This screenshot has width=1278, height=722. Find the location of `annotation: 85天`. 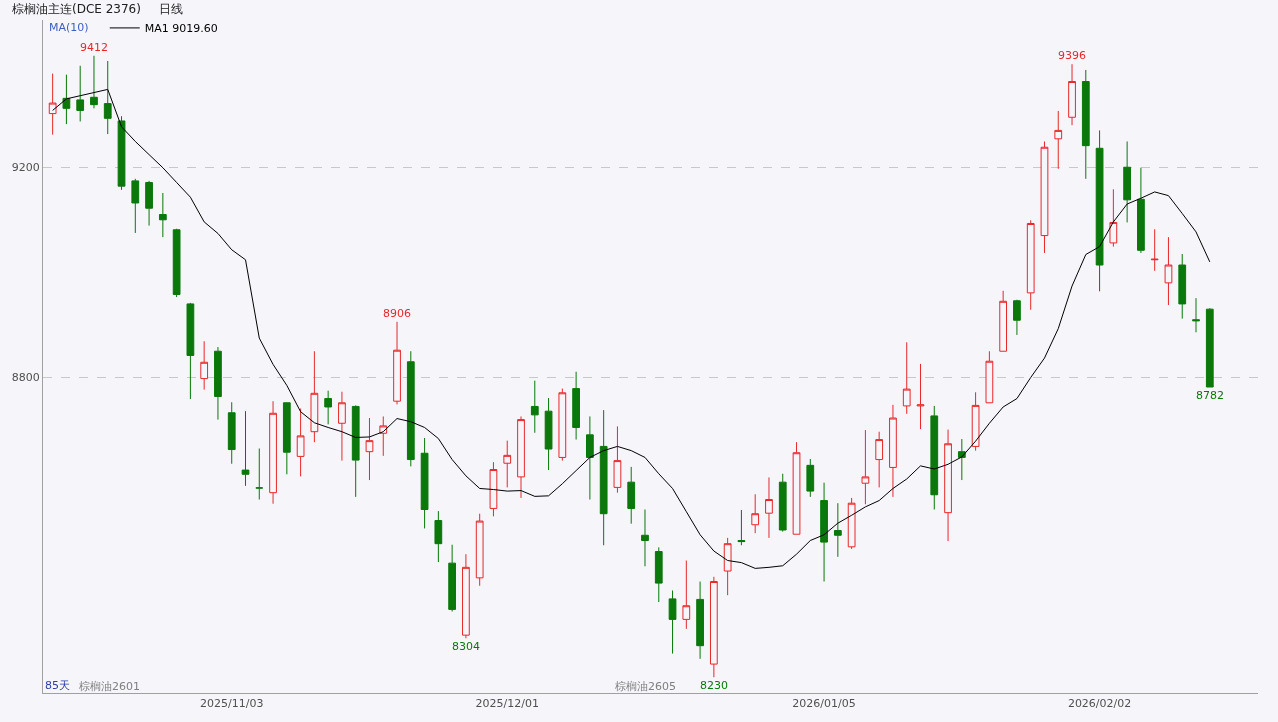

annotation: 85天 is located at coordinates (57, 685).